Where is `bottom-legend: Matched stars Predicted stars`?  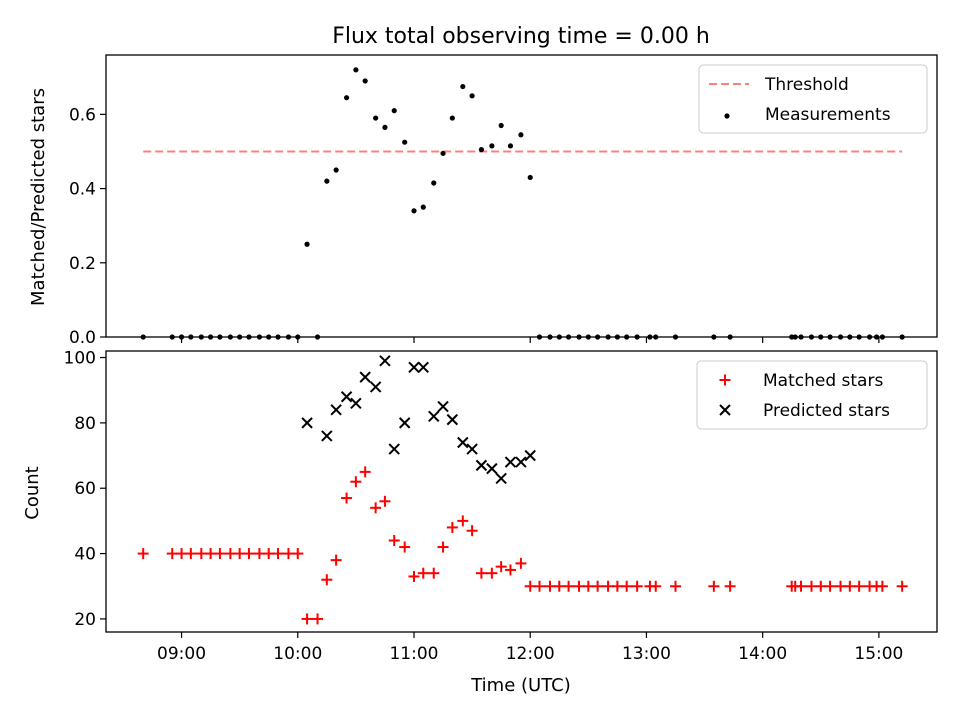 bottom-legend: Matched stars Predicted stars is located at coordinates (812, 395).